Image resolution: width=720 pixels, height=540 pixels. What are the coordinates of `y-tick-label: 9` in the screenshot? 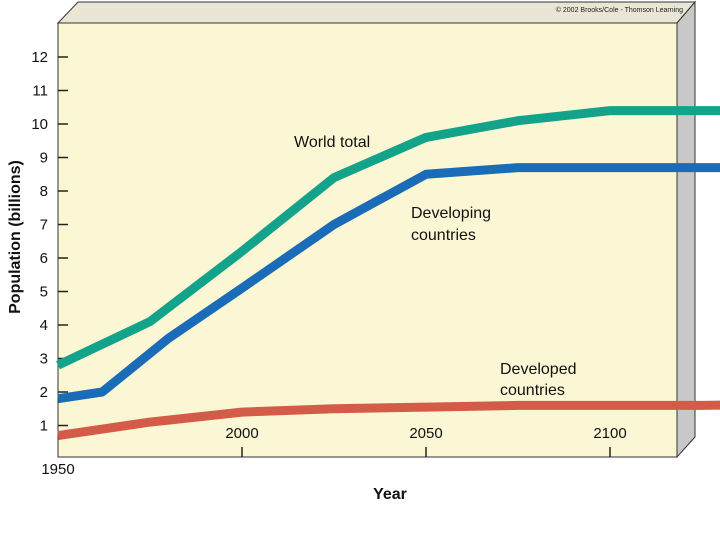 It's located at (44, 158).